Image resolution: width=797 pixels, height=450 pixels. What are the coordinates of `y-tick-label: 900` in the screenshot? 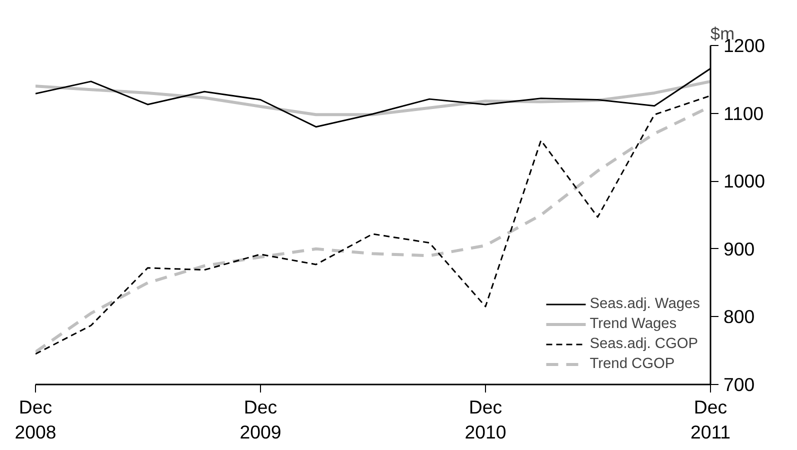 It's located at (739, 249).